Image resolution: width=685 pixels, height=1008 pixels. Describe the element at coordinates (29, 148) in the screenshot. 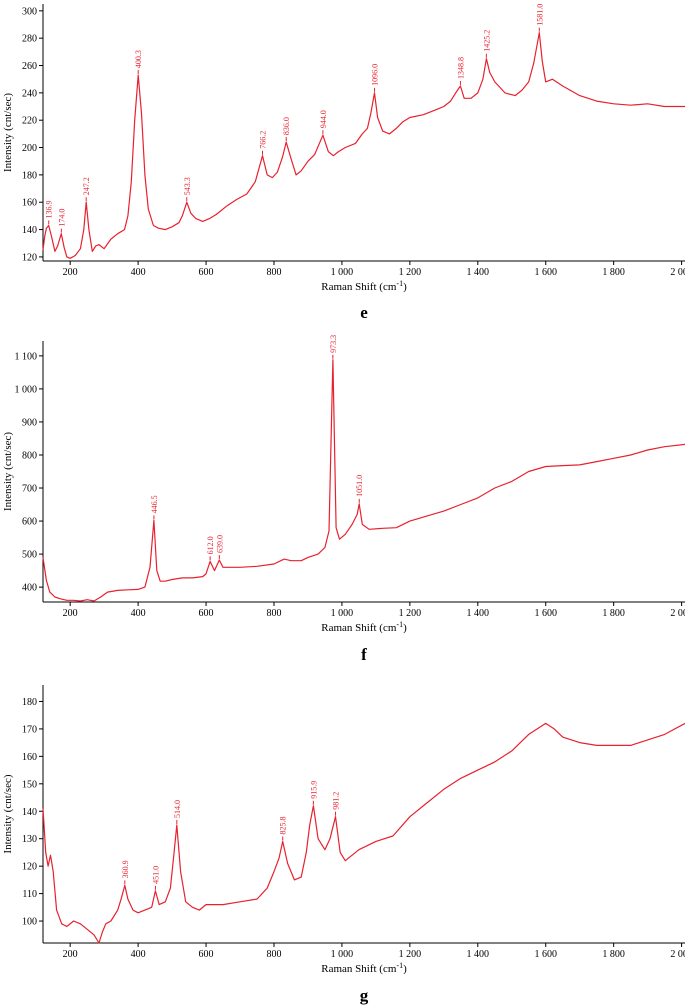

I see `y-tick-label: 200` at that location.